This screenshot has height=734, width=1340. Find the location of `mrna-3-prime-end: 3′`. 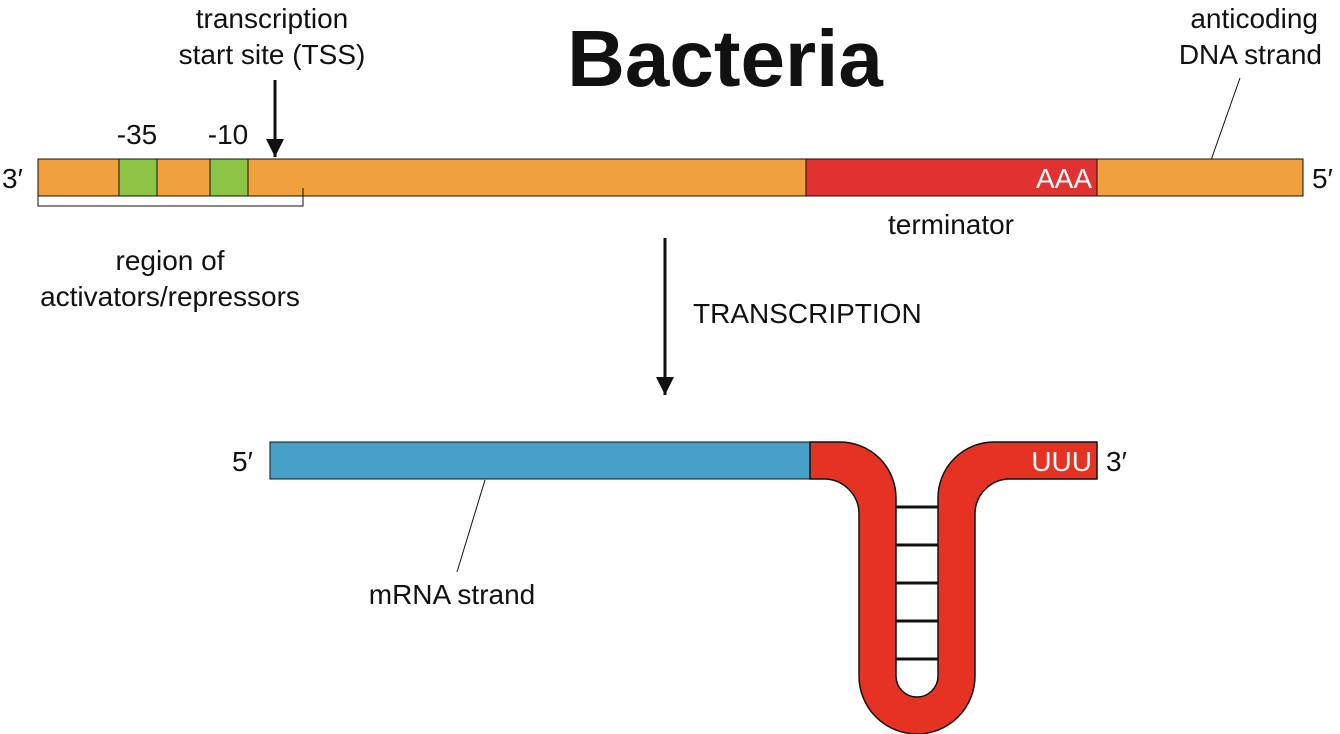

mrna-3-prime-end: 3′ is located at coordinates (1116, 461).